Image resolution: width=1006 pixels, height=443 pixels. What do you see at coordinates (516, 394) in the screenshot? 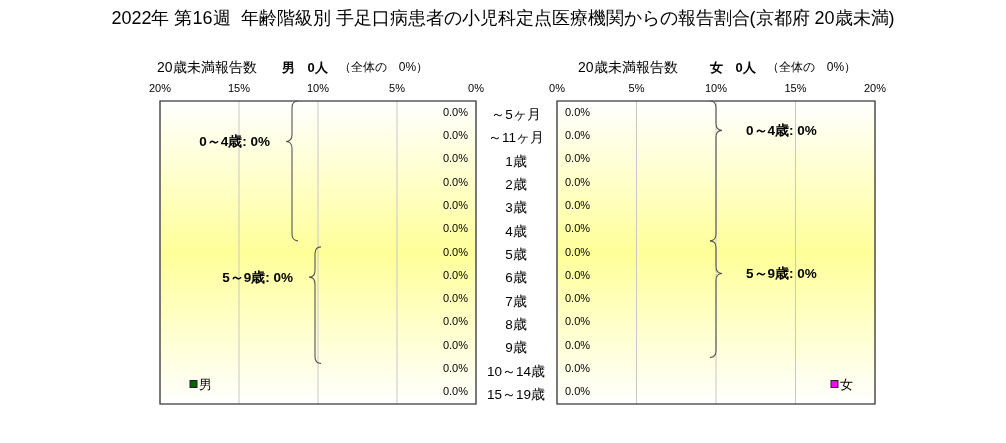
I see `category: 15～19歳` at bounding box center [516, 394].